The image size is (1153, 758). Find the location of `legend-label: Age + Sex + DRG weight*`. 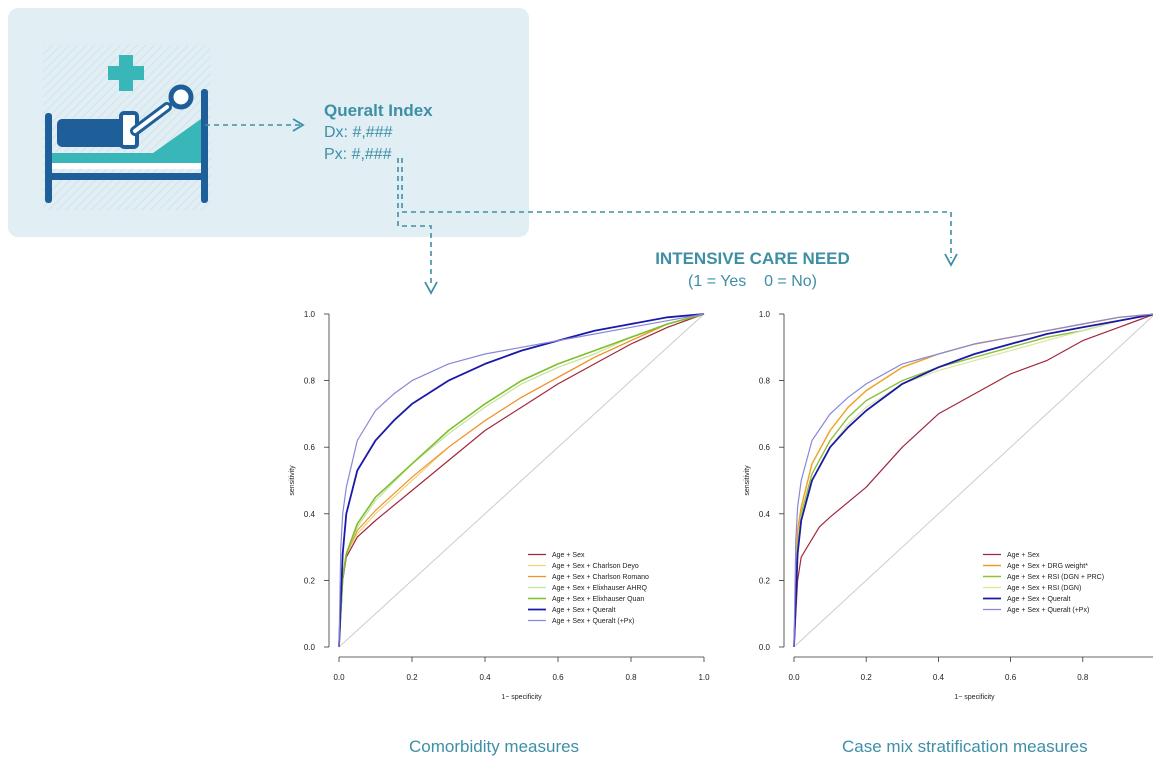

legend-label: Age + Sex + DRG weight* is located at coordinates (1047, 566).